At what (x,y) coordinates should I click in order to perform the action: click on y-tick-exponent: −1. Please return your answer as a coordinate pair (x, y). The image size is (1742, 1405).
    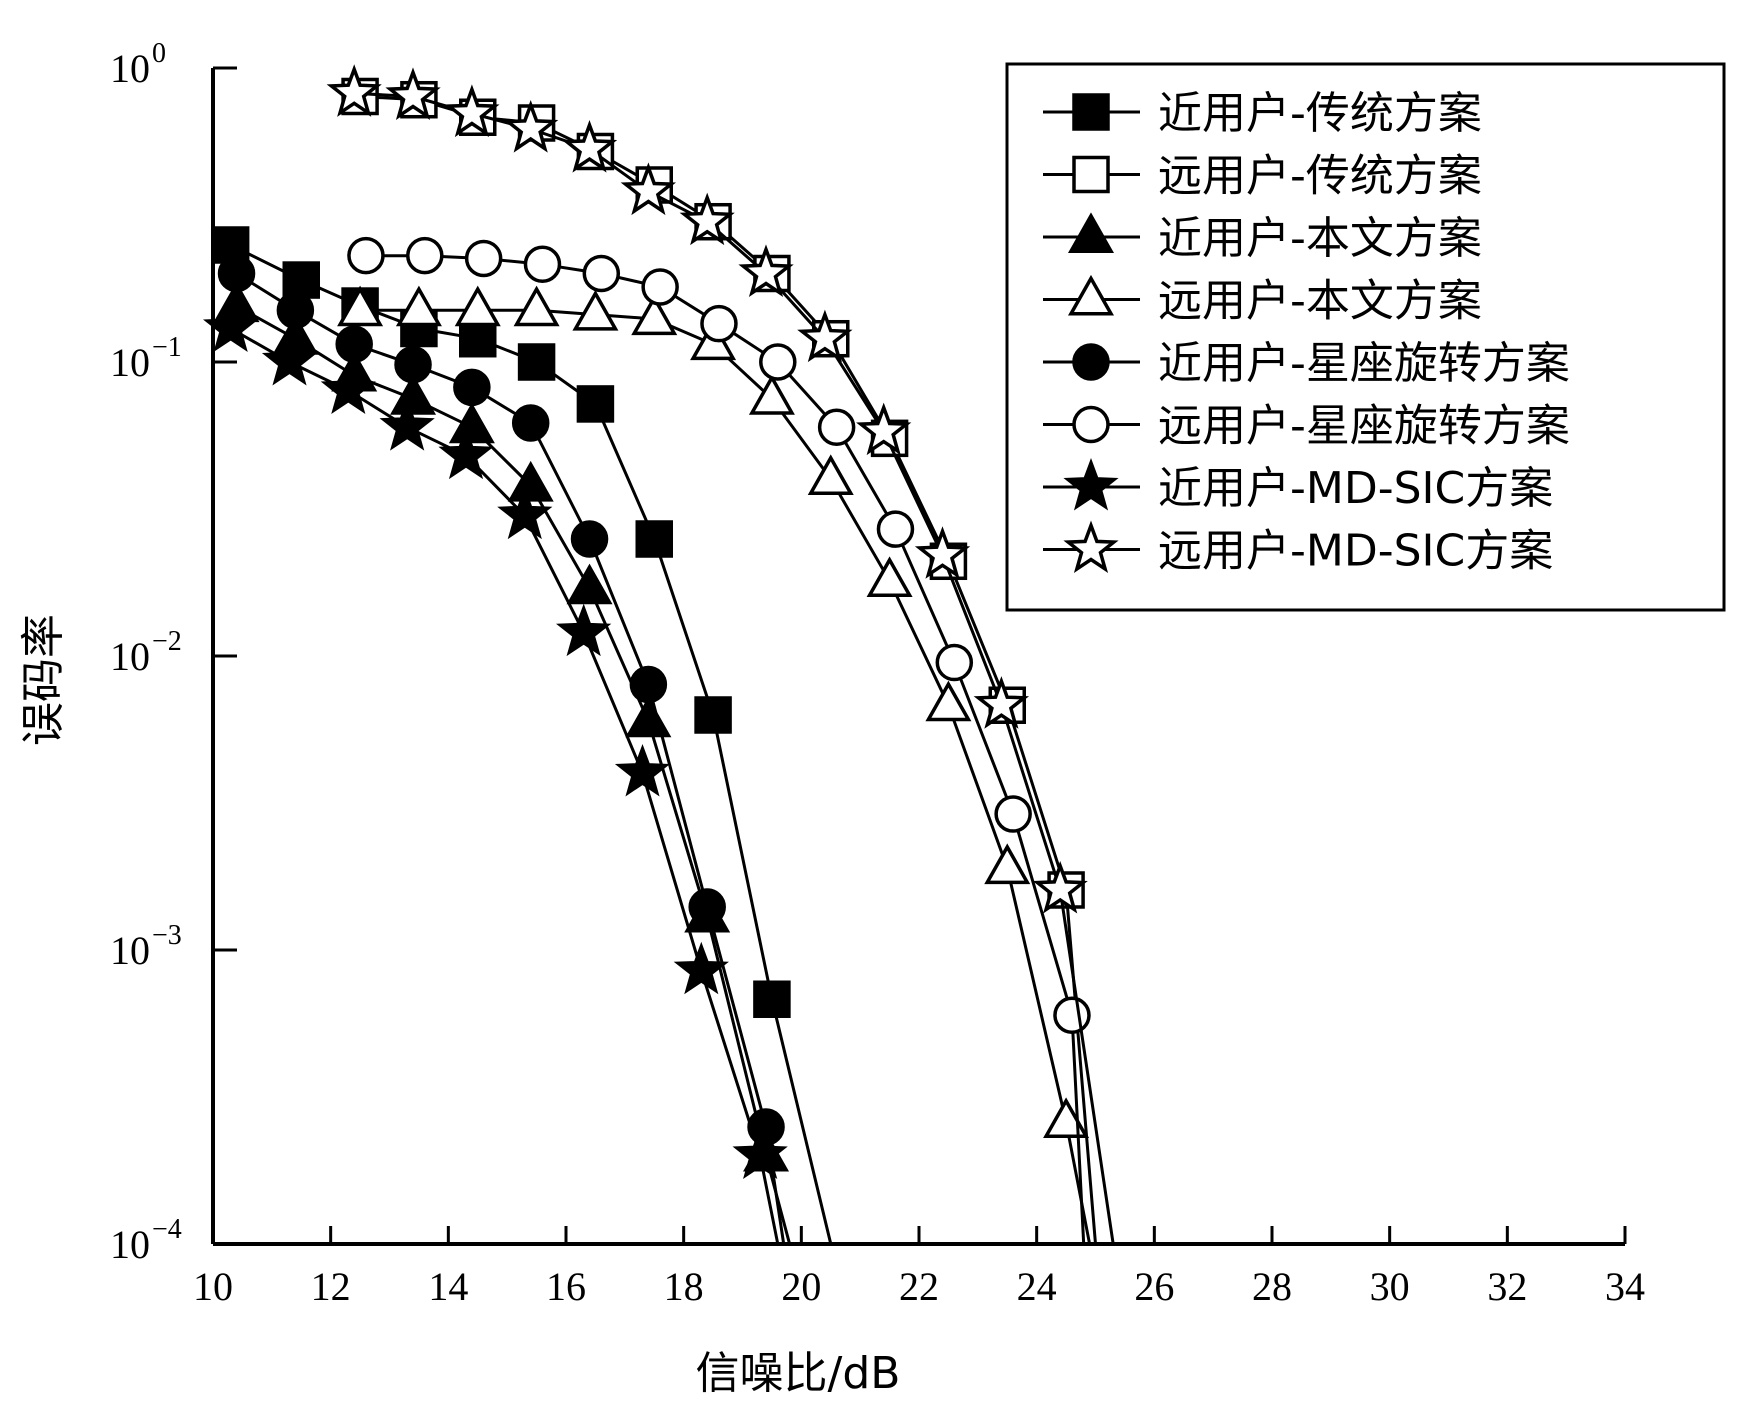
    Looking at the image, I should click on (167, 347).